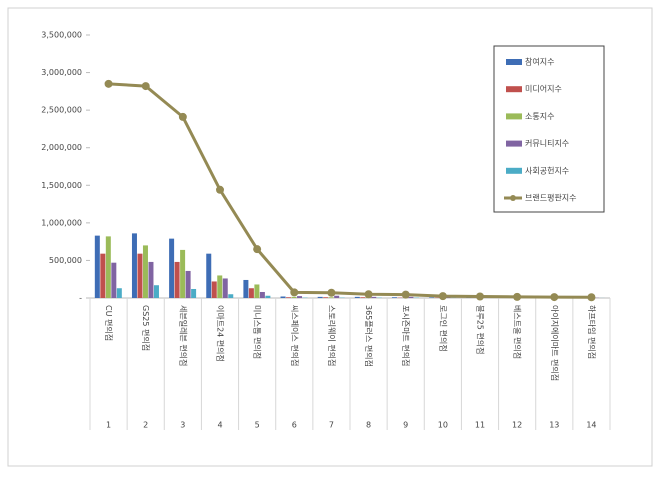 Image resolution: width=660 pixels, height=478 pixels. Describe the element at coordinates (405, 425) in the screenshot. I see `rank-label: 9` at that location.